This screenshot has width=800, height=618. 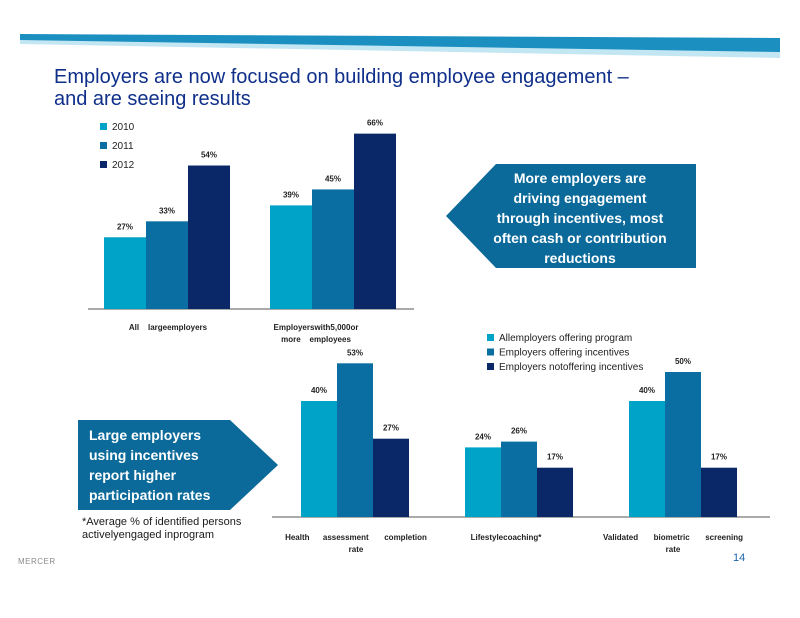 I want to click on category-label: Lifestylecoaching*, so click(x=507, y=537).